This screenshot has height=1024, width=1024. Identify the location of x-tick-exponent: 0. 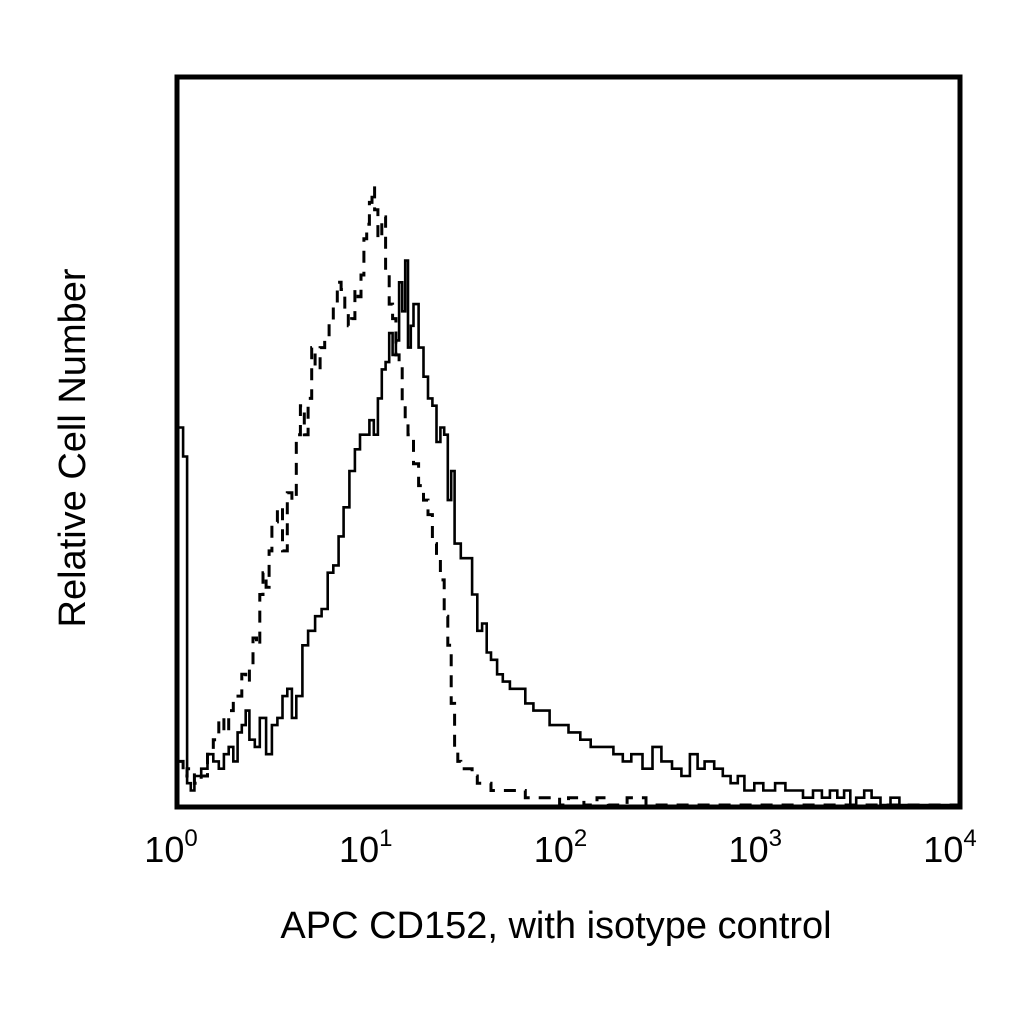
(190, 838).